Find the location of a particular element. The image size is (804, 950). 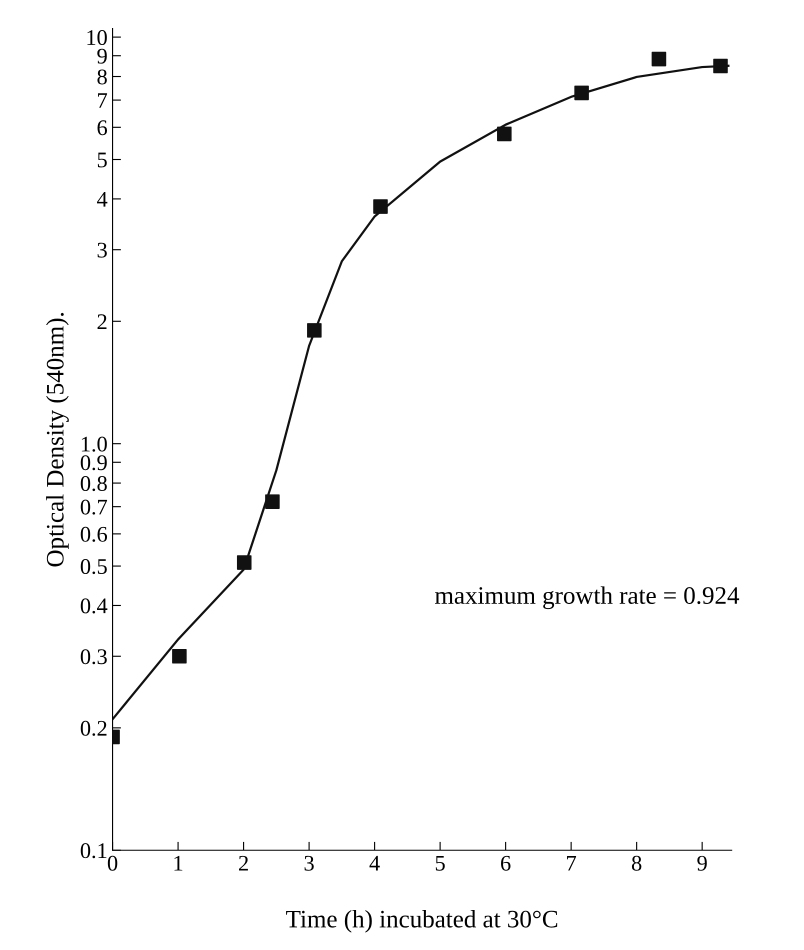

y-tick-label: 4 is located at coordinates (102, 199).